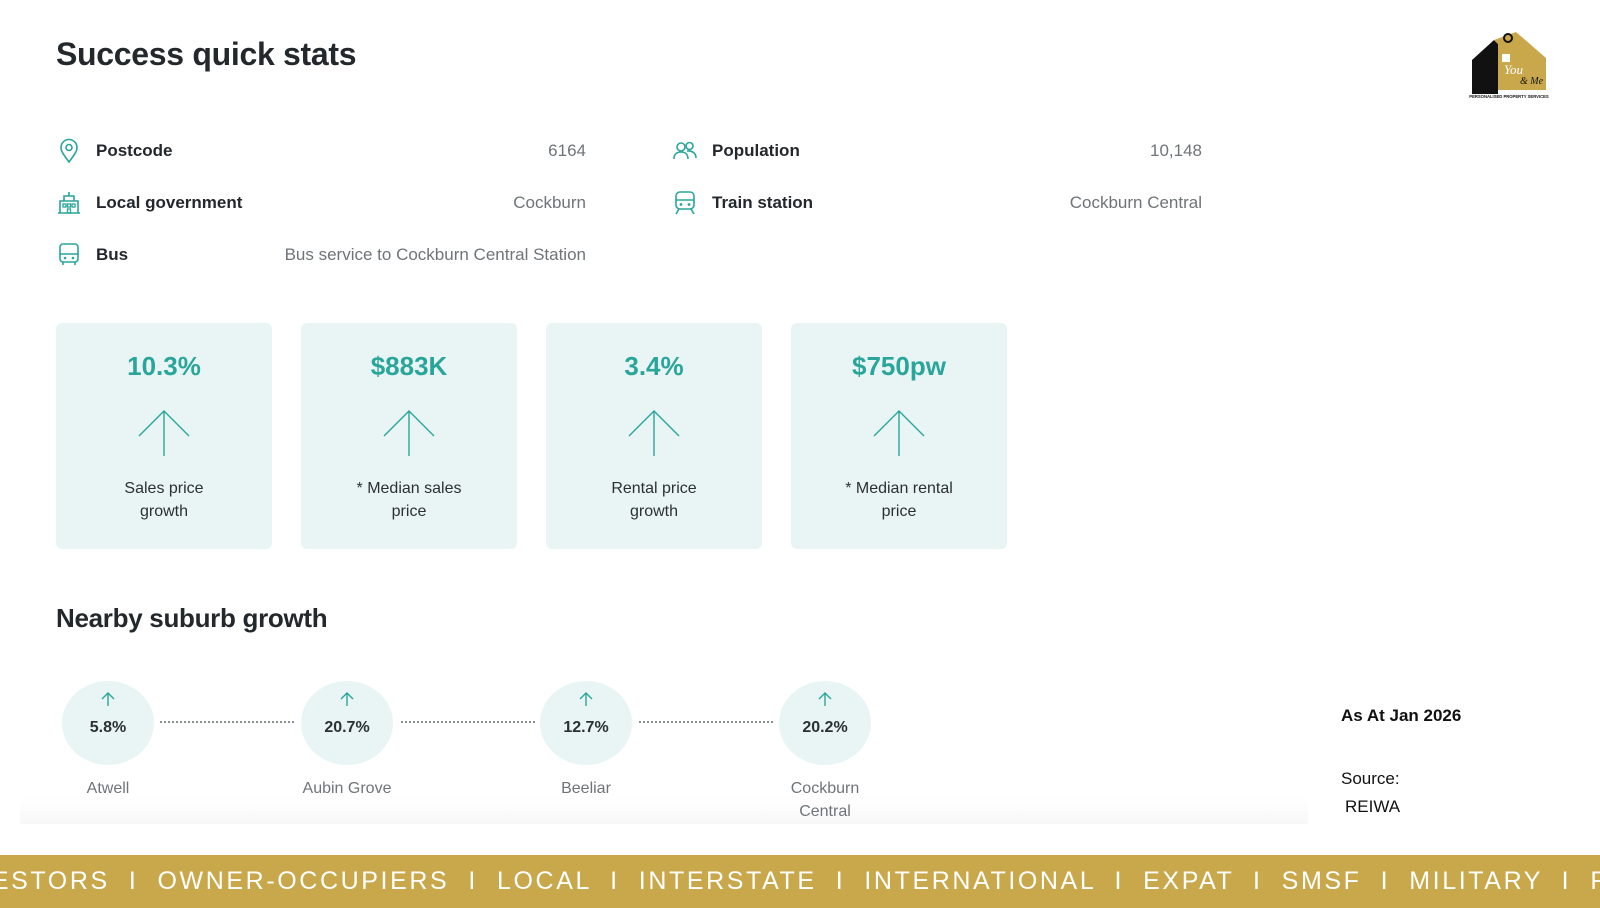  Describe the element at coordinates (1373, 806) in the screenshot. I see `source-value: REIWA` at that location.